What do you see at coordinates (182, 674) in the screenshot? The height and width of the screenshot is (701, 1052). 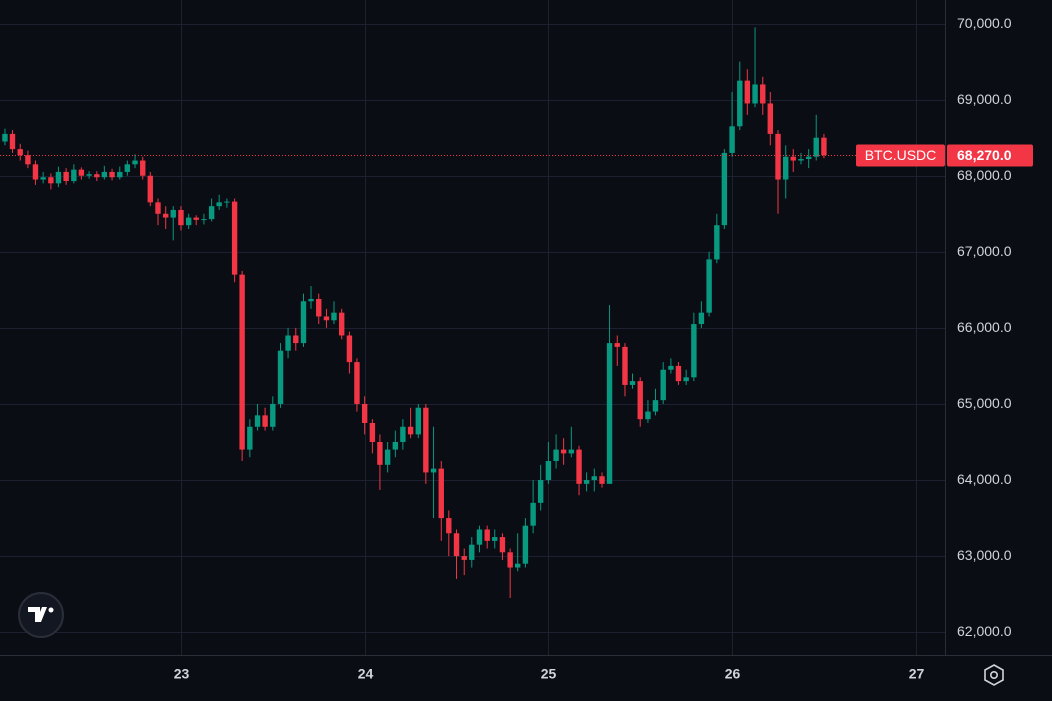 I see `x-tick-label: 23` at bounding box center [182, 674].